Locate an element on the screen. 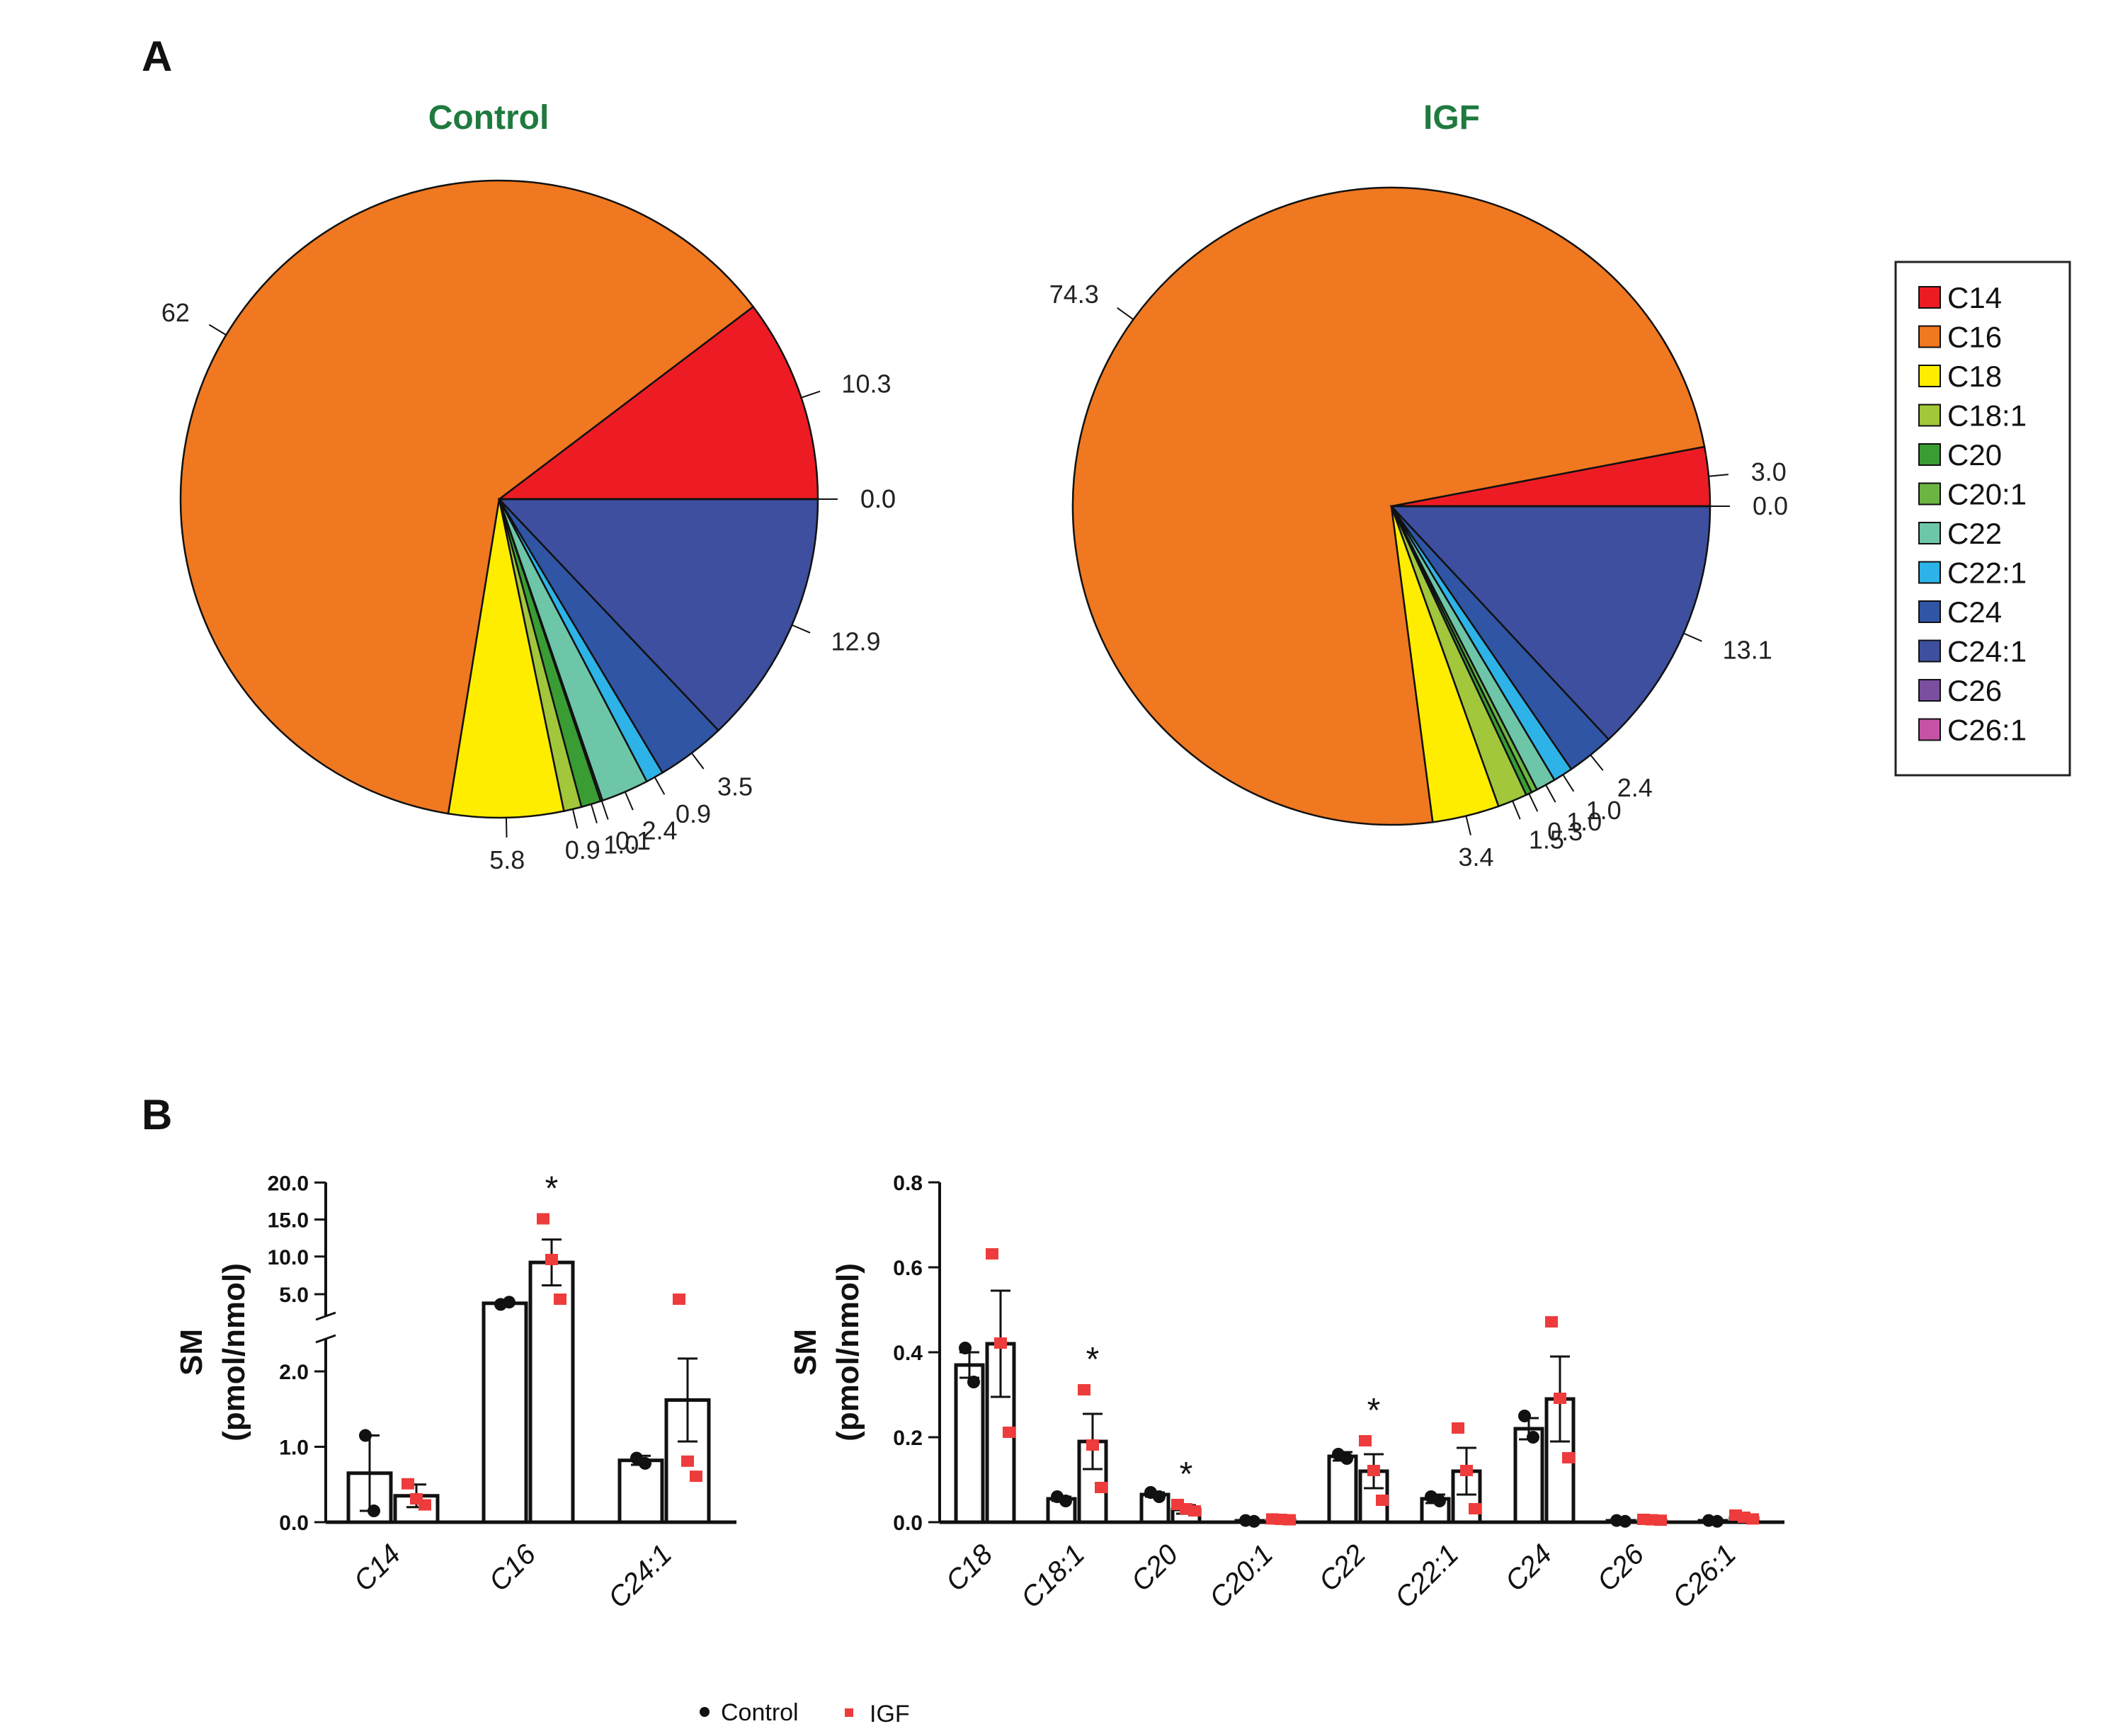 This screenshot has width=2113, height=1736. x-tick-label-C22-1: C22:1 is located at coordinates (1427, 1576).